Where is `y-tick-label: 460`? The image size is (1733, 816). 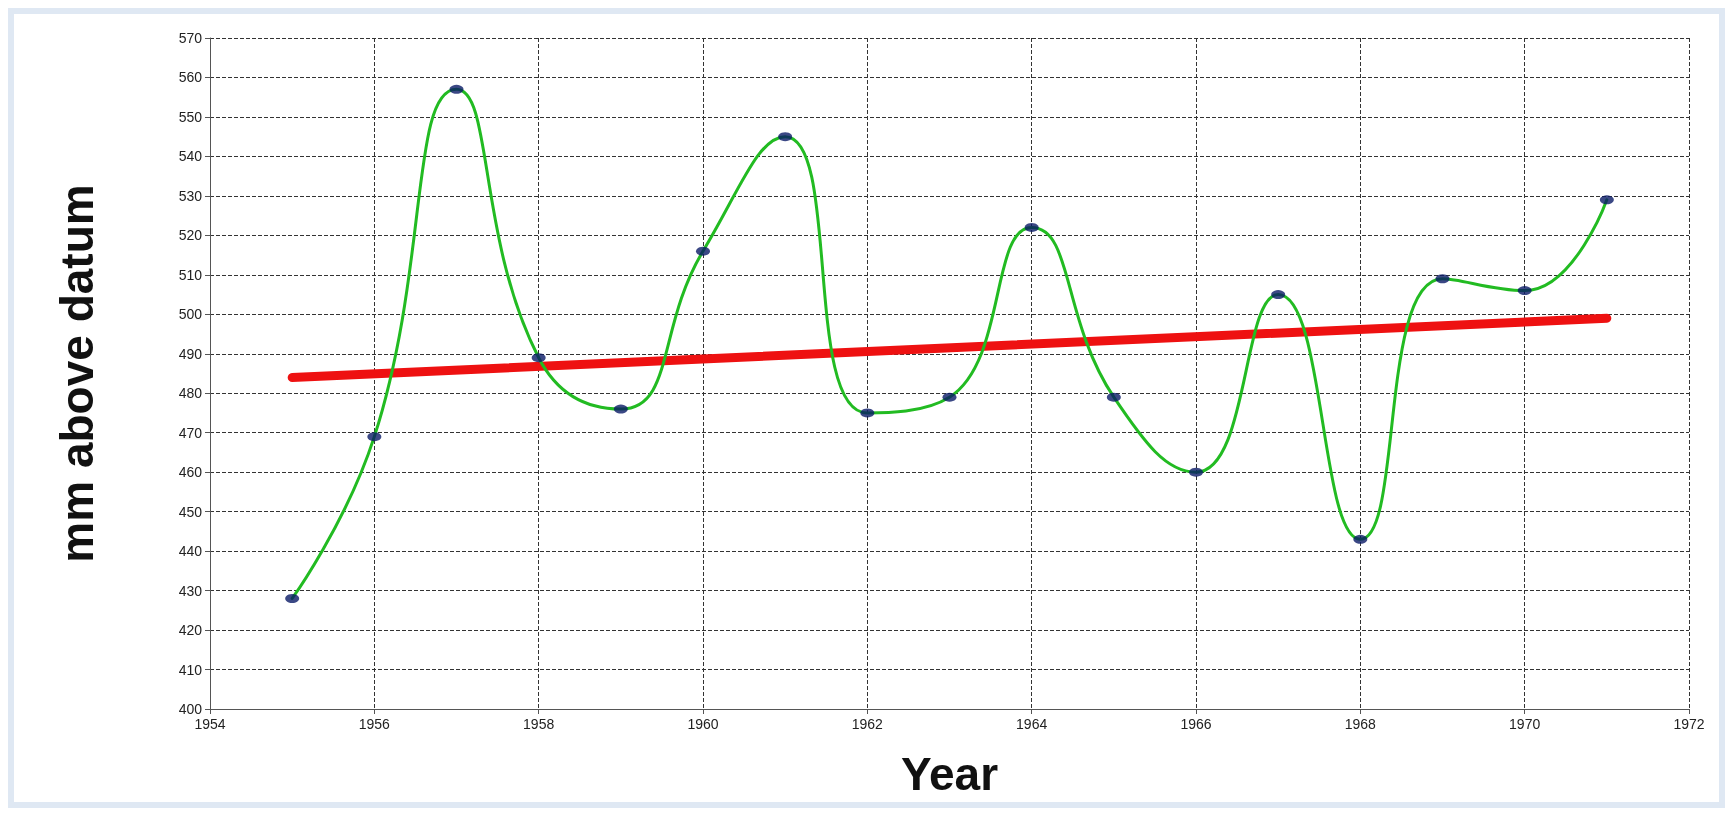 y-tick-label: 460 is located at coordinates (190, 472).